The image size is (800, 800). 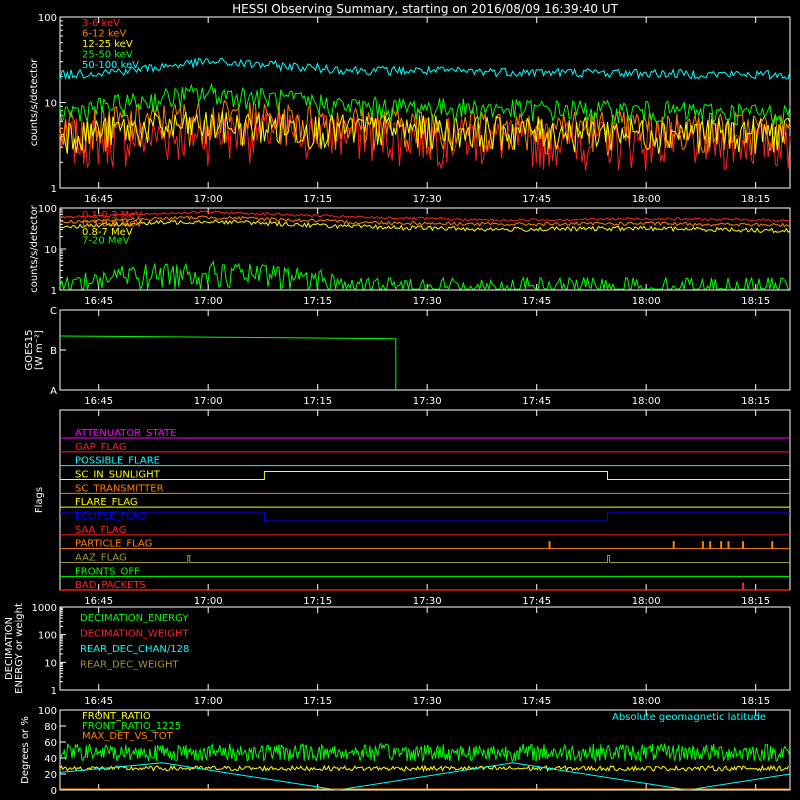 I want to click on legend-entry: 0.1-0.3 MeV, so click(x=112, y=215).